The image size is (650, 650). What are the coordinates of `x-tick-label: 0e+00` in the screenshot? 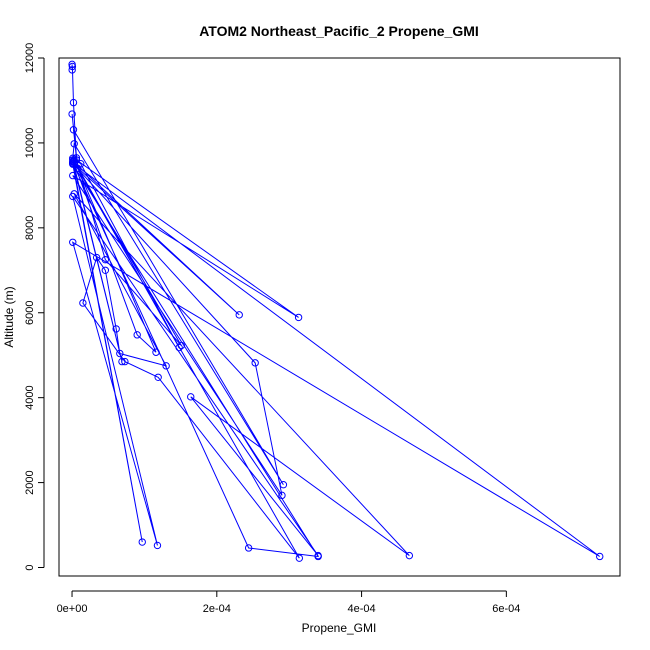 It's located at (72, 609).